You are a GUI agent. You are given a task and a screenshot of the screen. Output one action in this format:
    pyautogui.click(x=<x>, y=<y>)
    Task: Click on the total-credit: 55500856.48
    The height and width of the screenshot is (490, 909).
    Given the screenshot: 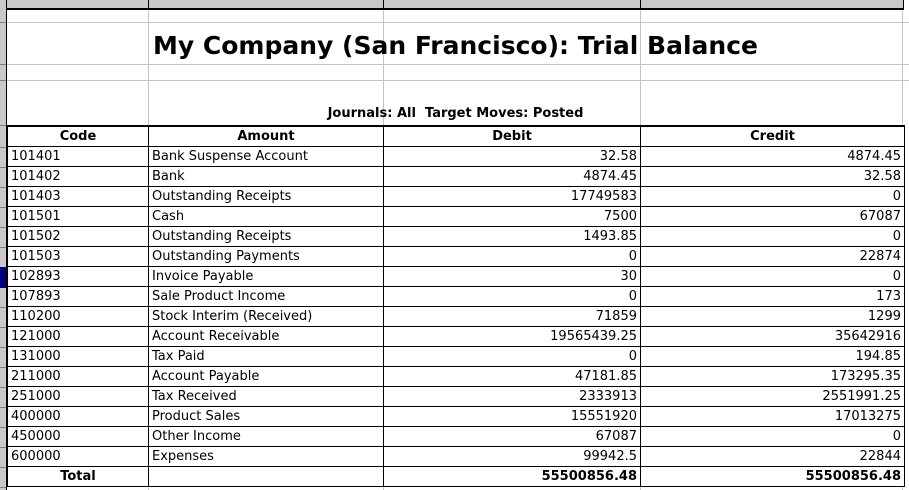 What is the action you would take?
    pyautogui.click(x=772, y=476)
    